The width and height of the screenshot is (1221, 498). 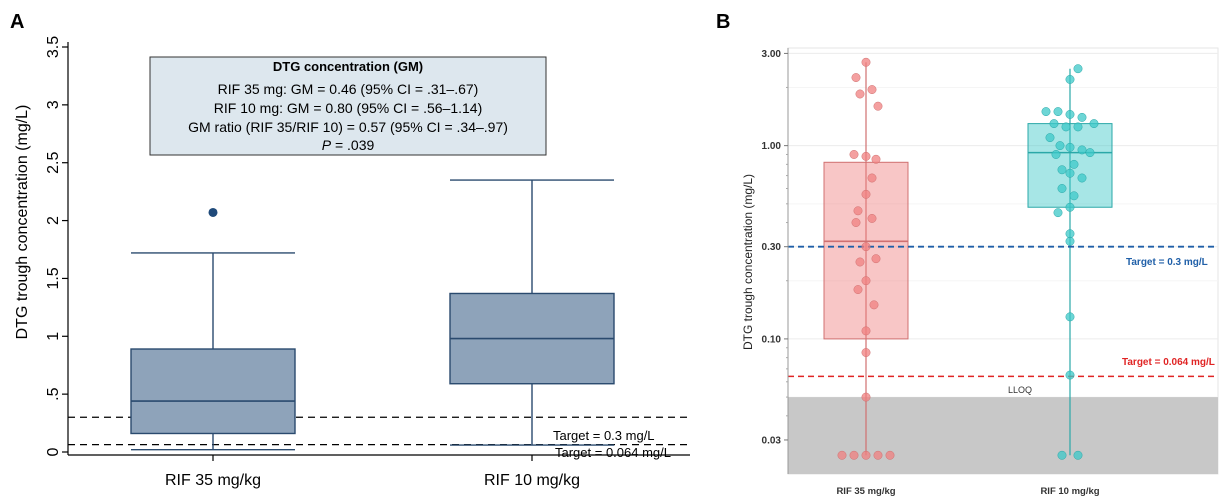 I want to click on panel-b-y-axis: 0.03 0.10 0.30 1.00 3.00, so click(x=775, y=261).